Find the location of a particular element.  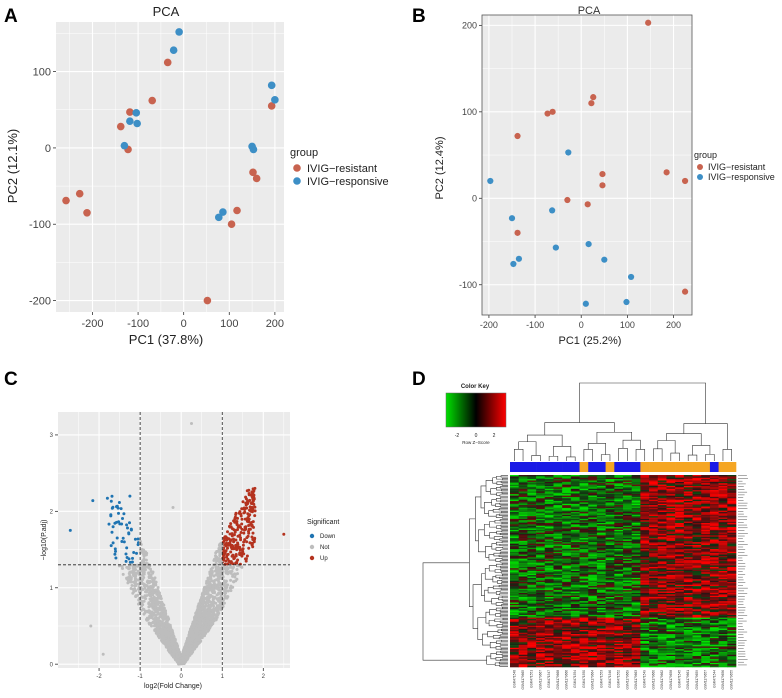

panel-b-legend-entry-resistant: IVIG−resistant is located at coordinates (737, 167).